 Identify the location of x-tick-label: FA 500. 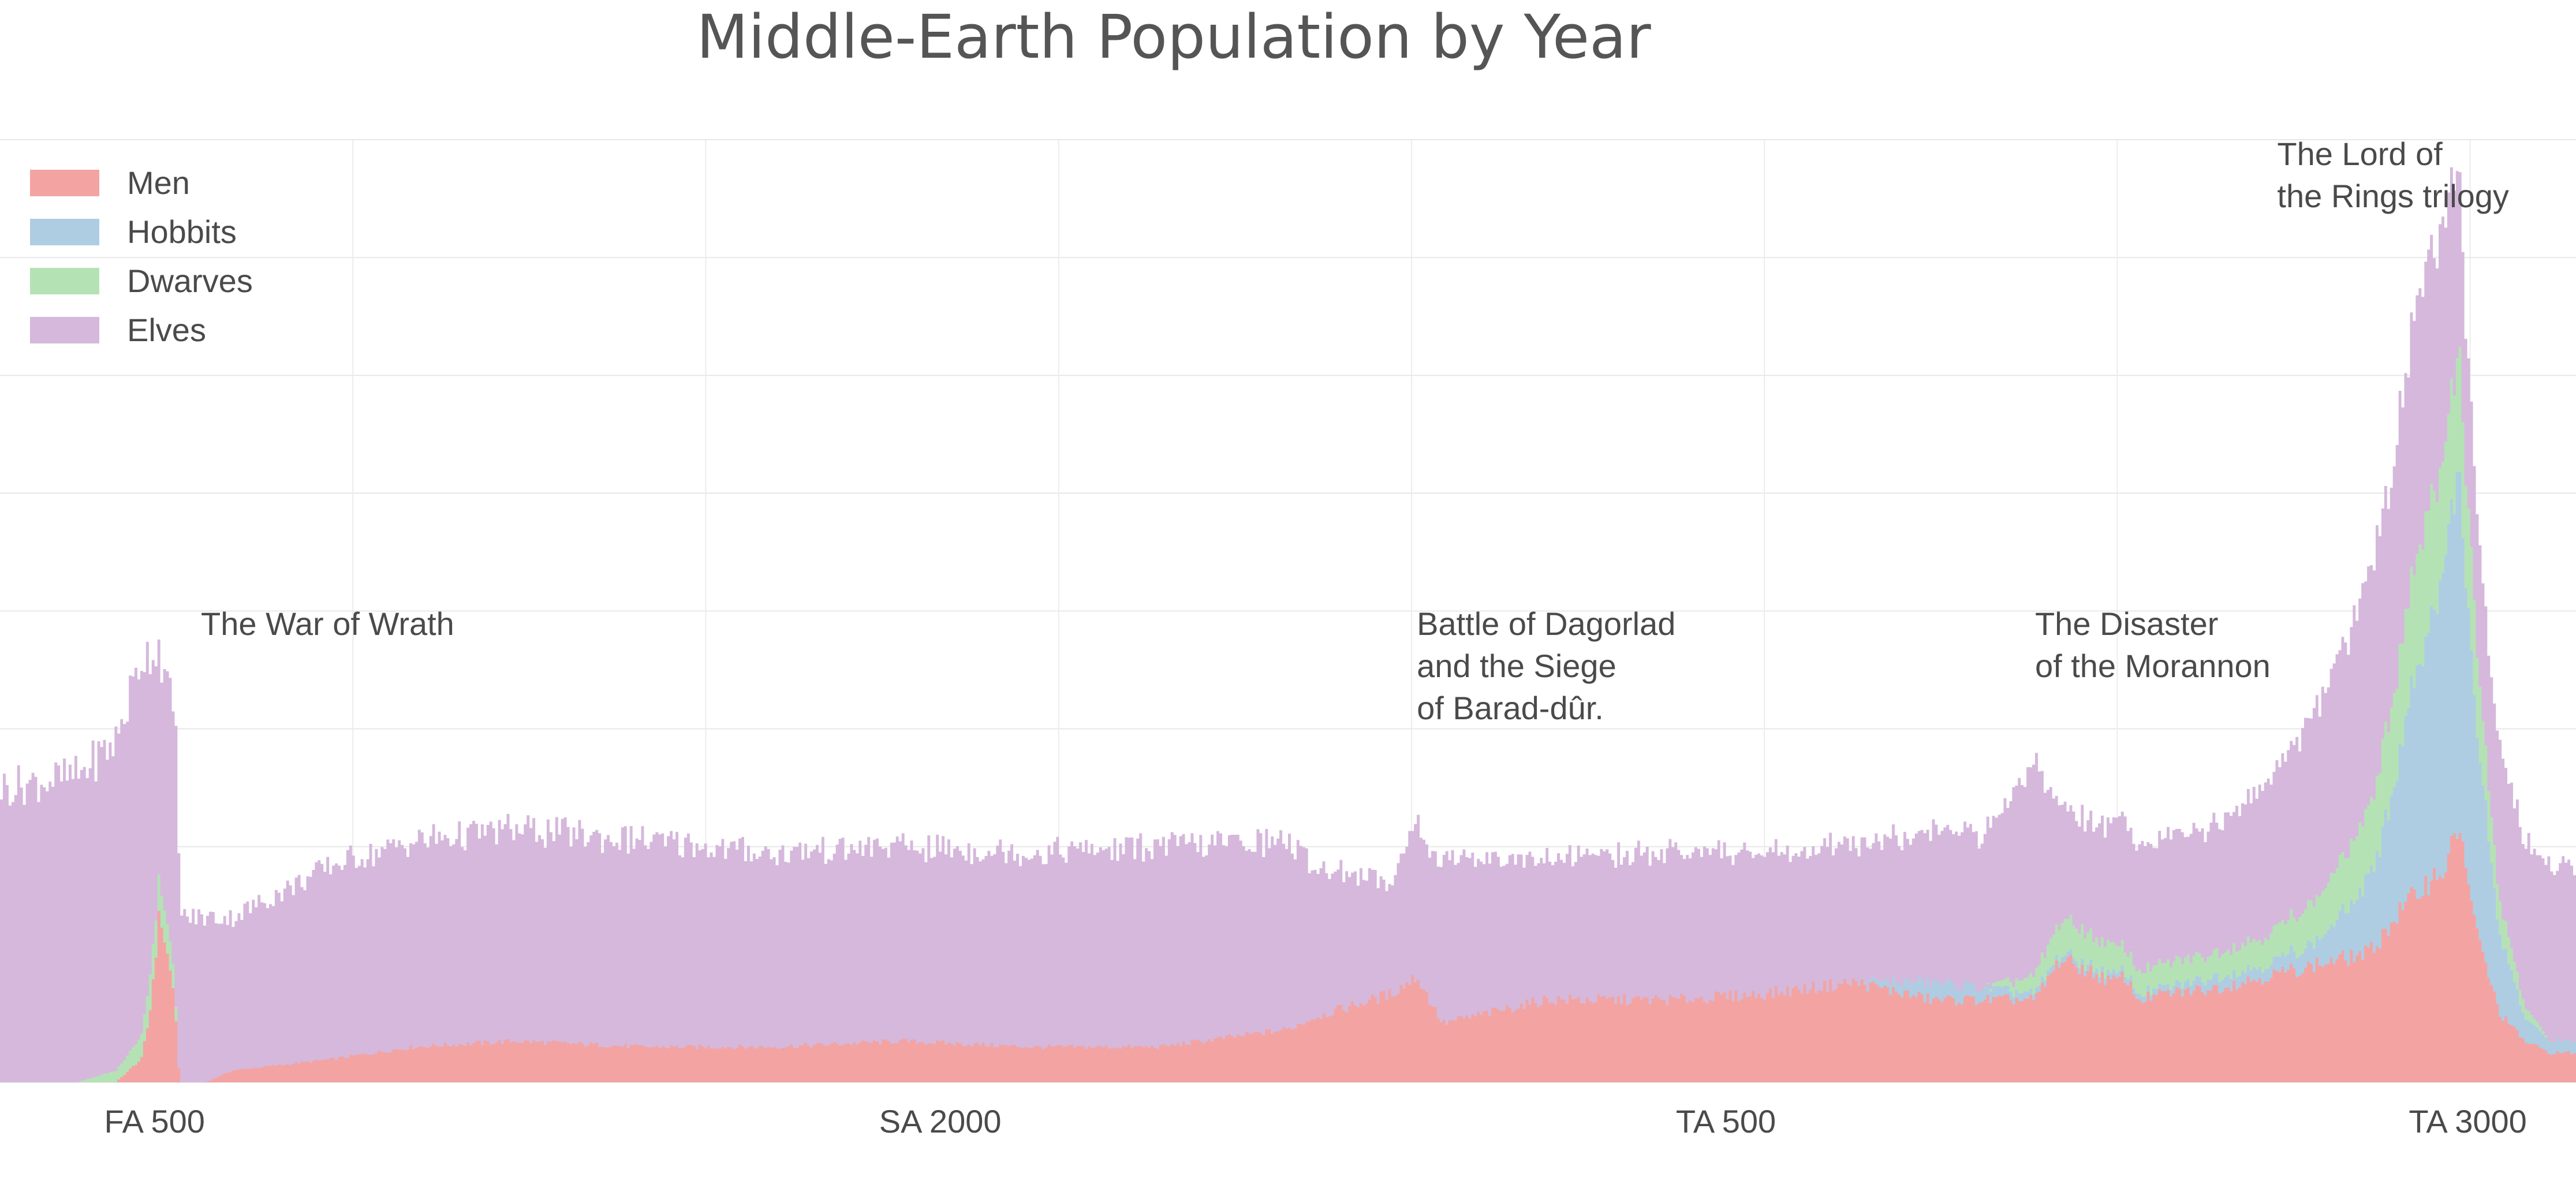
(154, 1121).